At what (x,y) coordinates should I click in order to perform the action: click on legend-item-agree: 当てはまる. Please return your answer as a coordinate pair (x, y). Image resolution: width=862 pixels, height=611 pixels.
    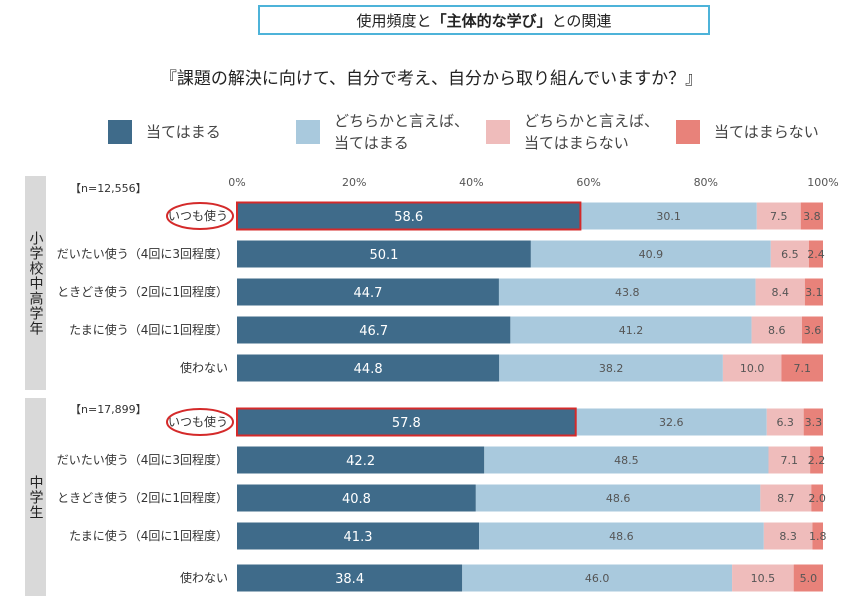
    Looking at the image, I should click on (164, 132).